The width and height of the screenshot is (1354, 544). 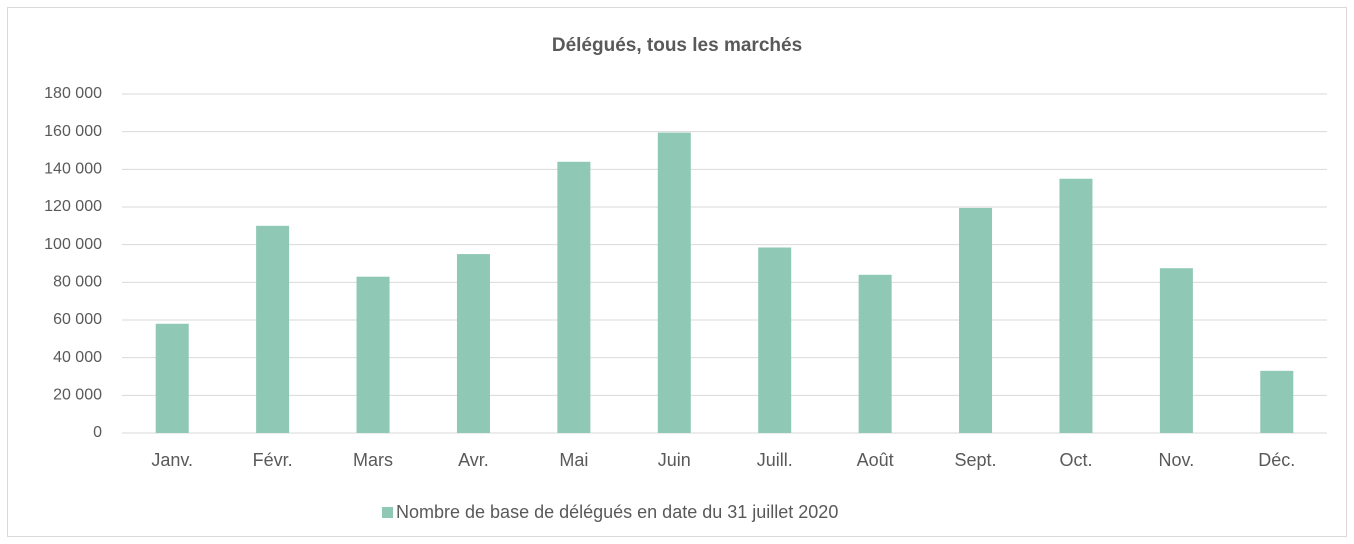 What do you see at coordinates (674, 460) in the screenshot?
I see `x-tick-label: Juin` at bounding box center [674, 460].